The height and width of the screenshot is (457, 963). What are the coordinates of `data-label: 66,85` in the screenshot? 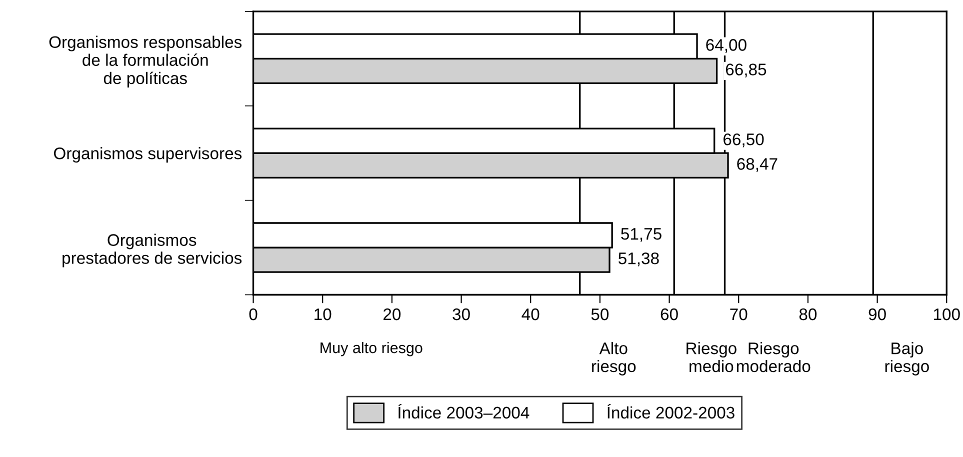 It's located at (746, 71).